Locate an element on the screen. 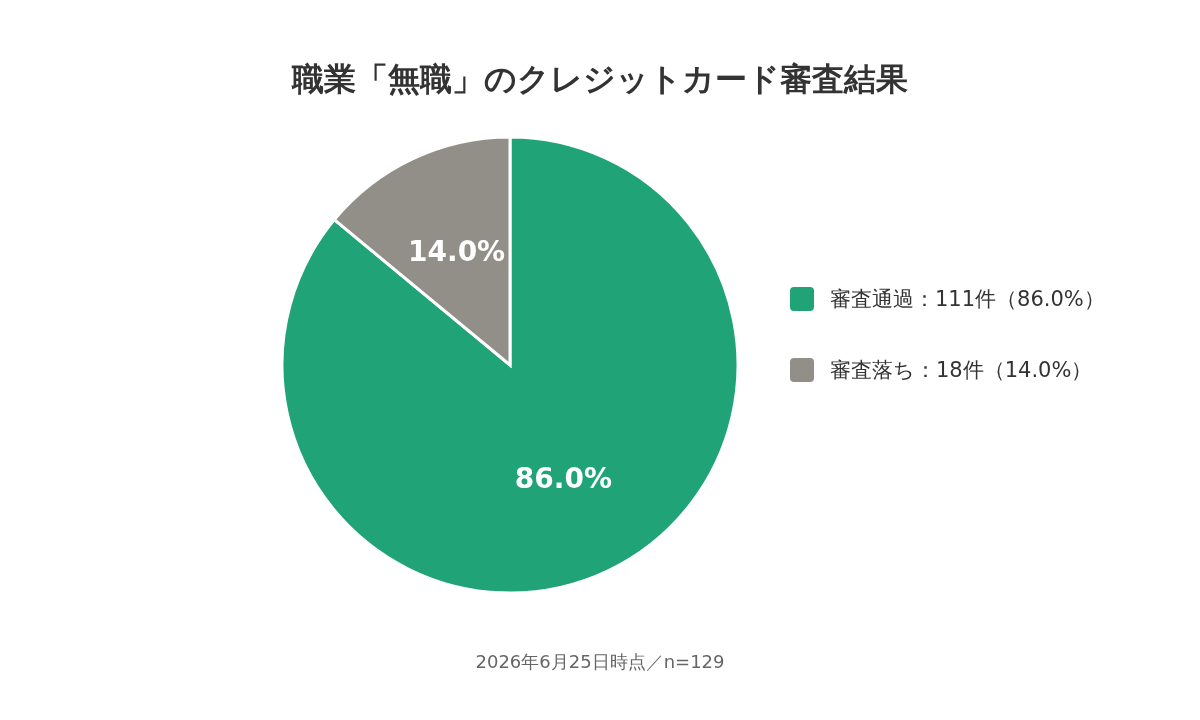 Image resolution: width=1200 pixels, height=720 pixels. legend-label: 審査通過：111件（86.0%） is located at coordinates (967, 299).